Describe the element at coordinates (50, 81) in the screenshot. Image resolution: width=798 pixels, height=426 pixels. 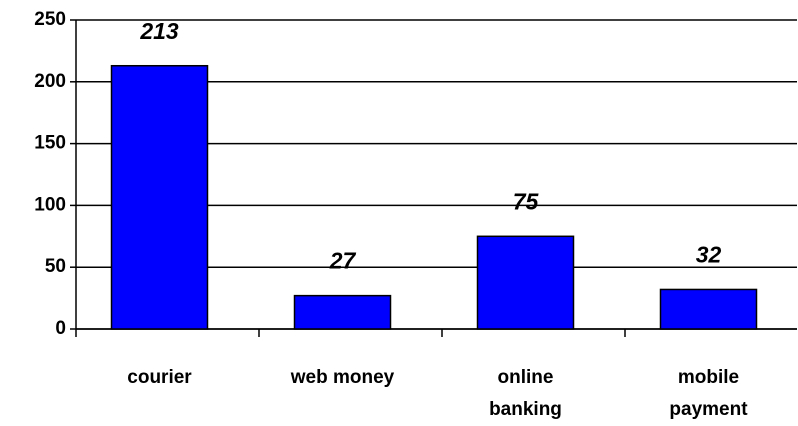
I see `y-tick-label: 200` at that location.